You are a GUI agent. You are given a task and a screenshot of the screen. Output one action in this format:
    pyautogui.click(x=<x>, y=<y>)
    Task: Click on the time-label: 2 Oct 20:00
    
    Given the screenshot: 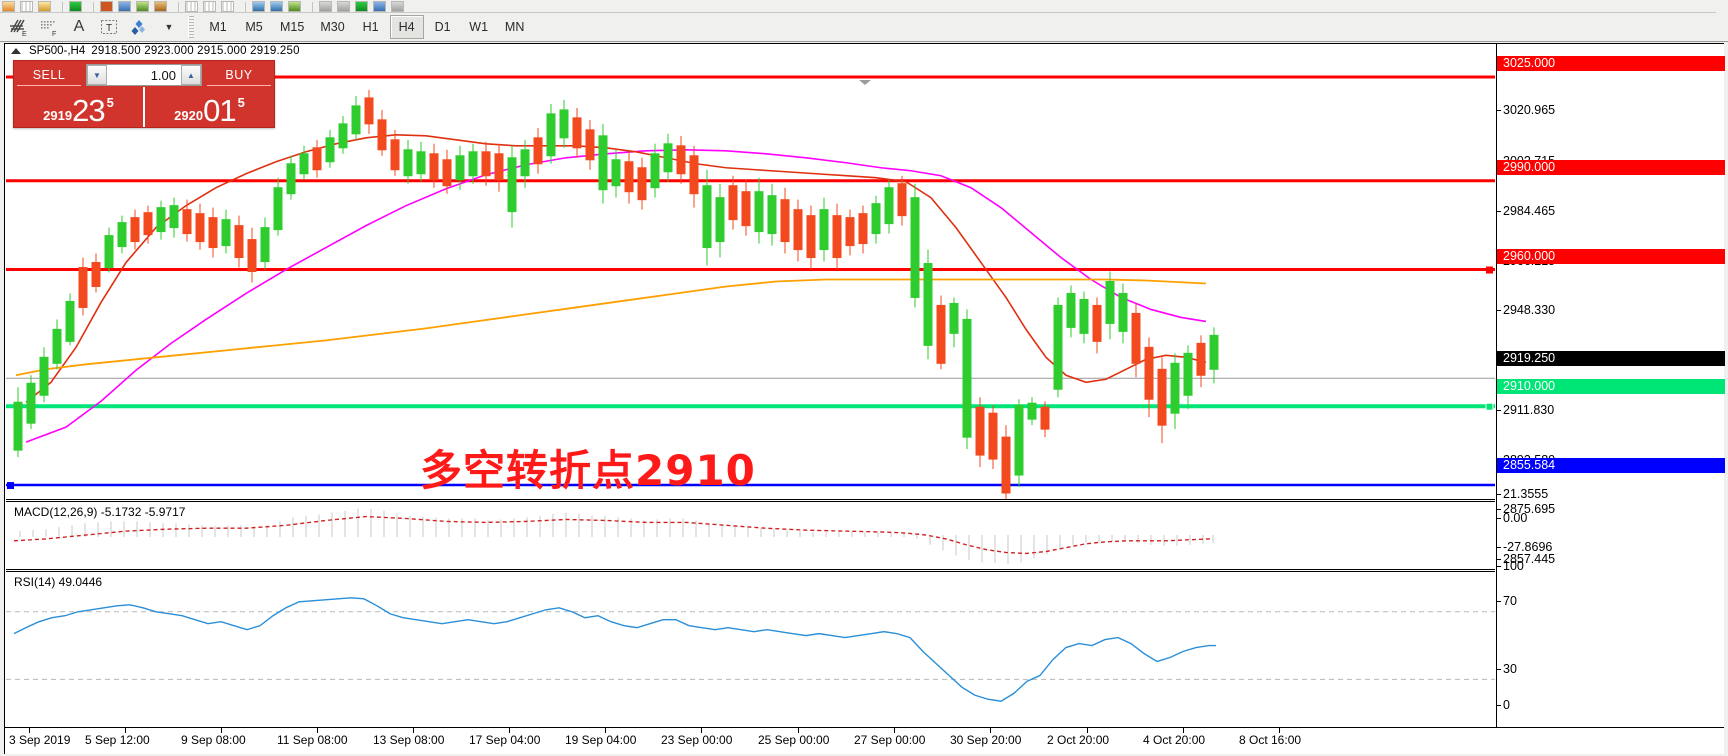 What is the action you would take?
    pyautogui.click(x=1078, y=740)
    